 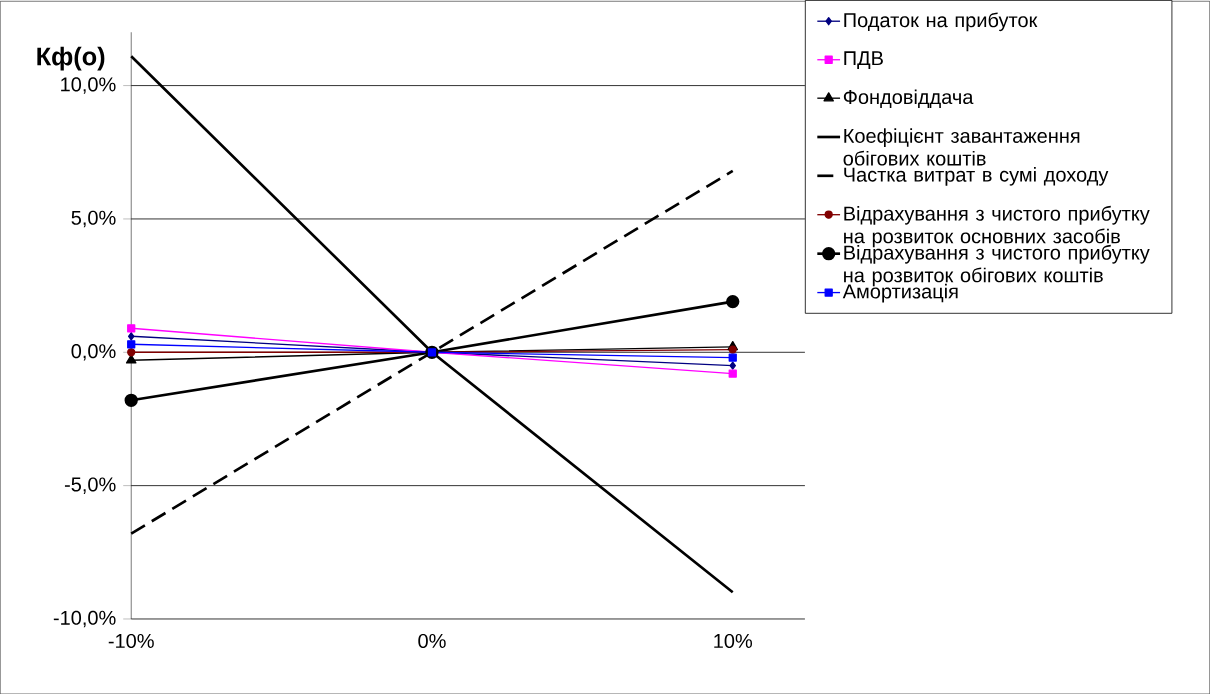 I want to click on y-tick-label: -5,0%, so click(x=90, y=485).